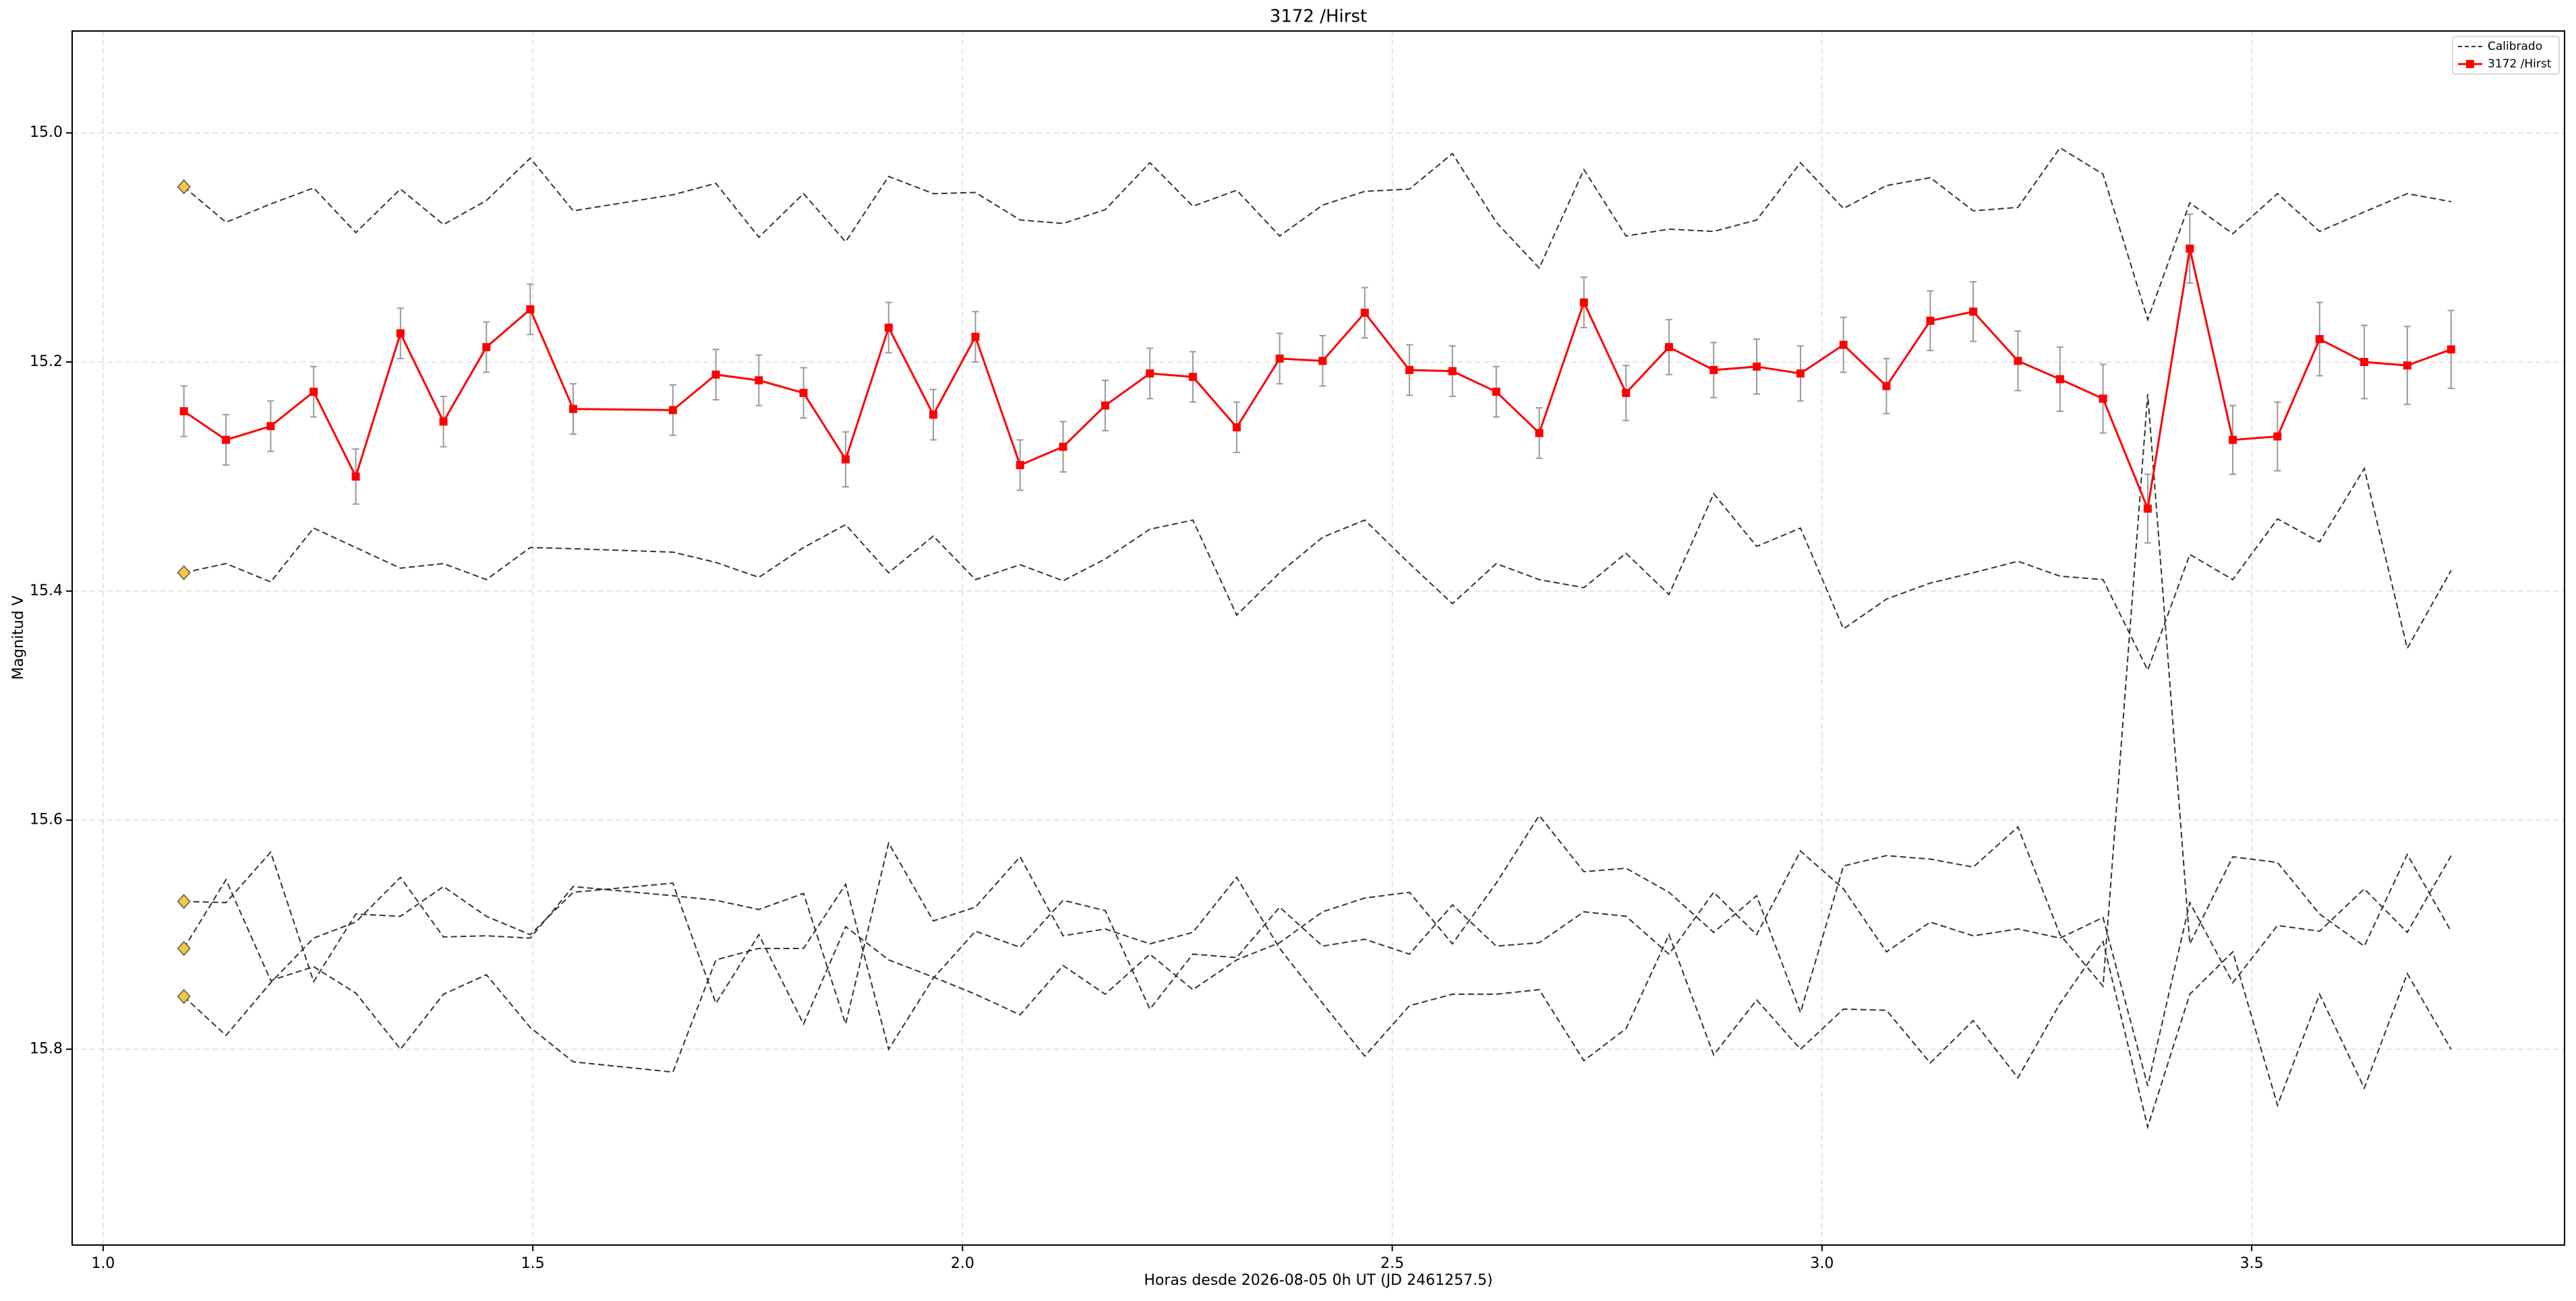 The width and height of the screenshot is (2576, 1301). Describe the element at coordinates (47, 361) in the screenshot. I see `y-tick-label: 15.2` at that location.